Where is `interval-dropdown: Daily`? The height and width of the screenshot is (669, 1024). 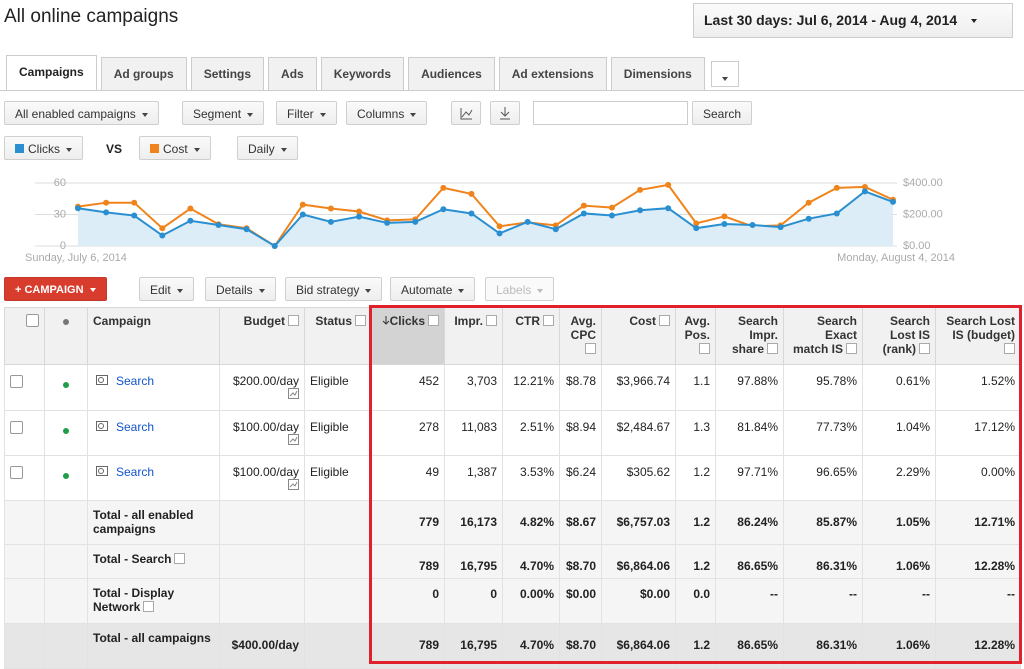 interval-dropdown: Daily is located at coordinates (267, 148).